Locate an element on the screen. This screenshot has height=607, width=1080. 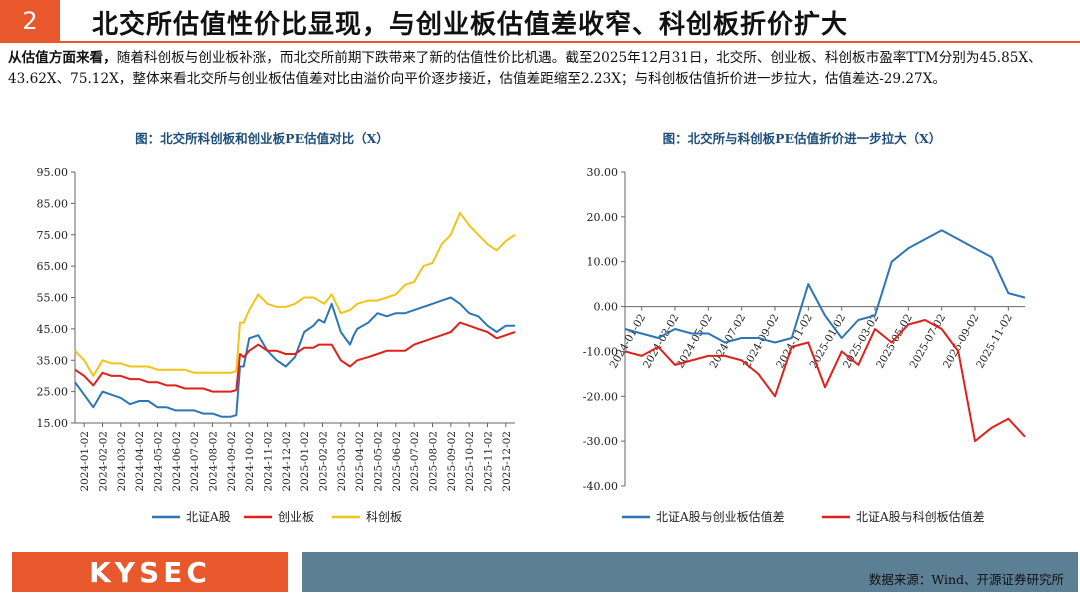
x-tick-label: 2024-06-02 is located at coordinates (177, 461).